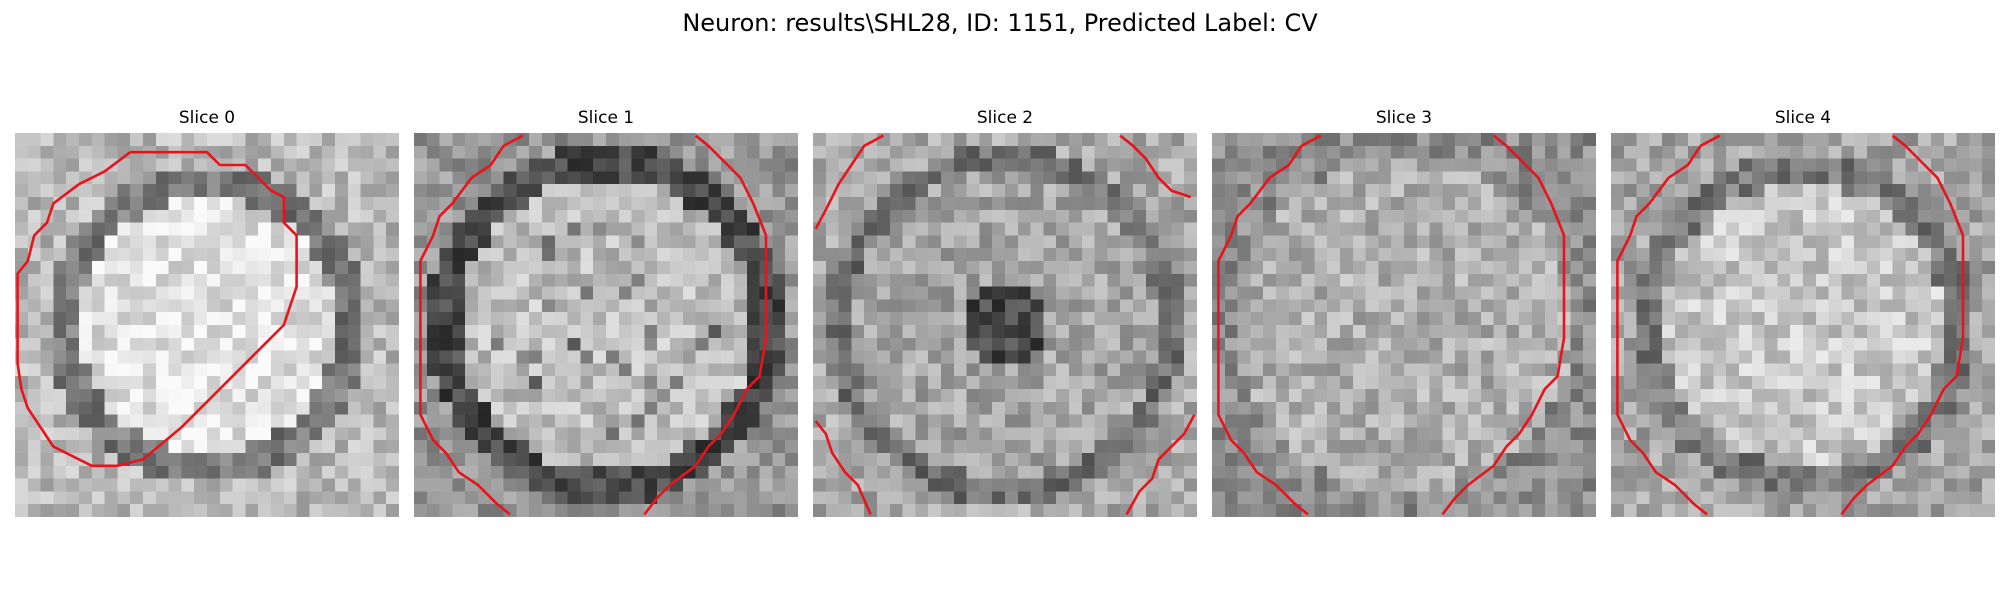 Image resolution: width=2000 pixels, height=600 pixels. Describe the element at coordinates (1404, 118) in the screenshot. I see `slice-title: Slice 3` at that location.